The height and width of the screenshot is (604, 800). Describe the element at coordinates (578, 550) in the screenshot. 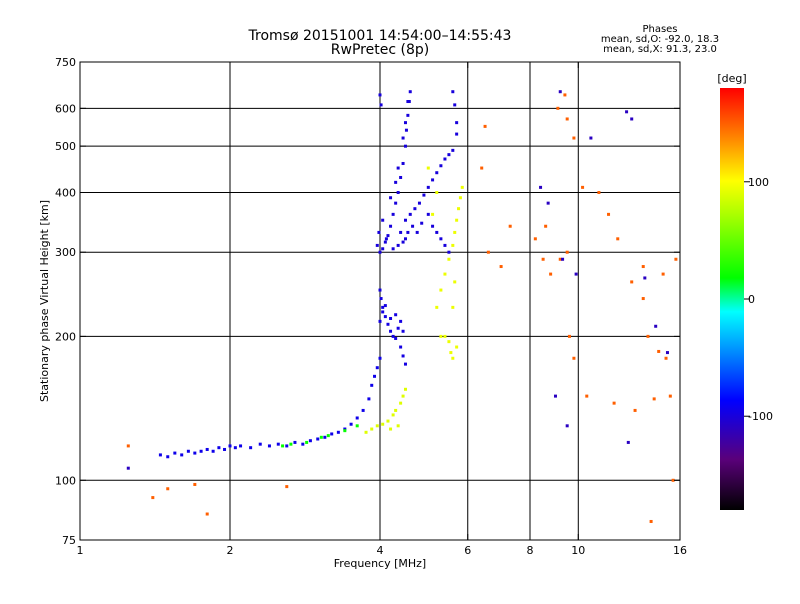

I see `x-tick-label: 10` at that location.